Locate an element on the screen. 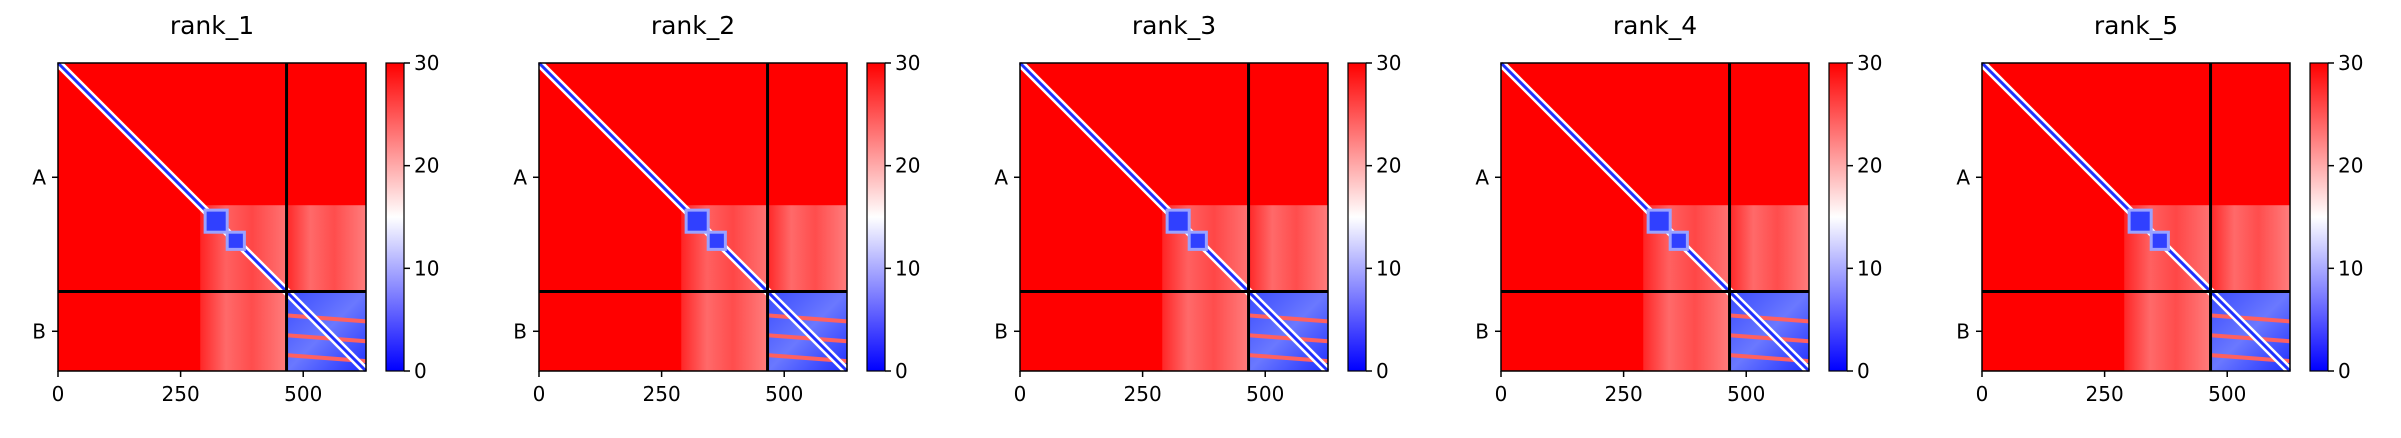 This screenshot has width=2401, height=438. chart-title: rank_4 is located at coordinates (1655, 25).